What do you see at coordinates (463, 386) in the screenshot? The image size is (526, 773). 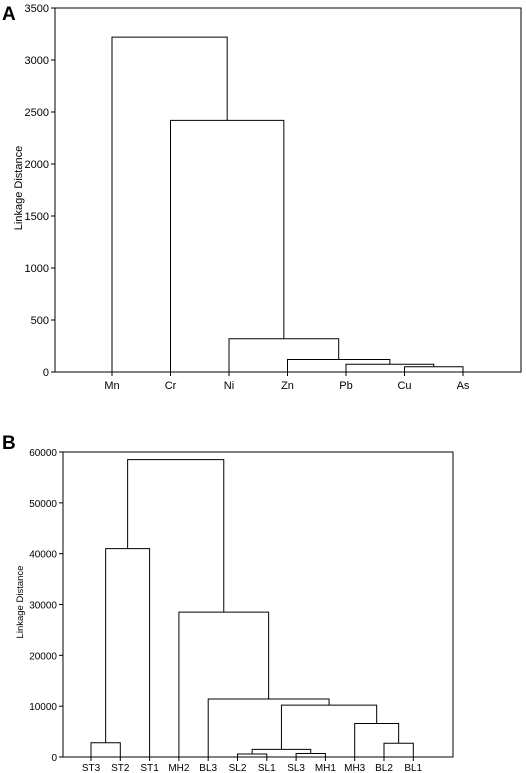 I see `leaf-label: As` at bounding box center [463, 386].